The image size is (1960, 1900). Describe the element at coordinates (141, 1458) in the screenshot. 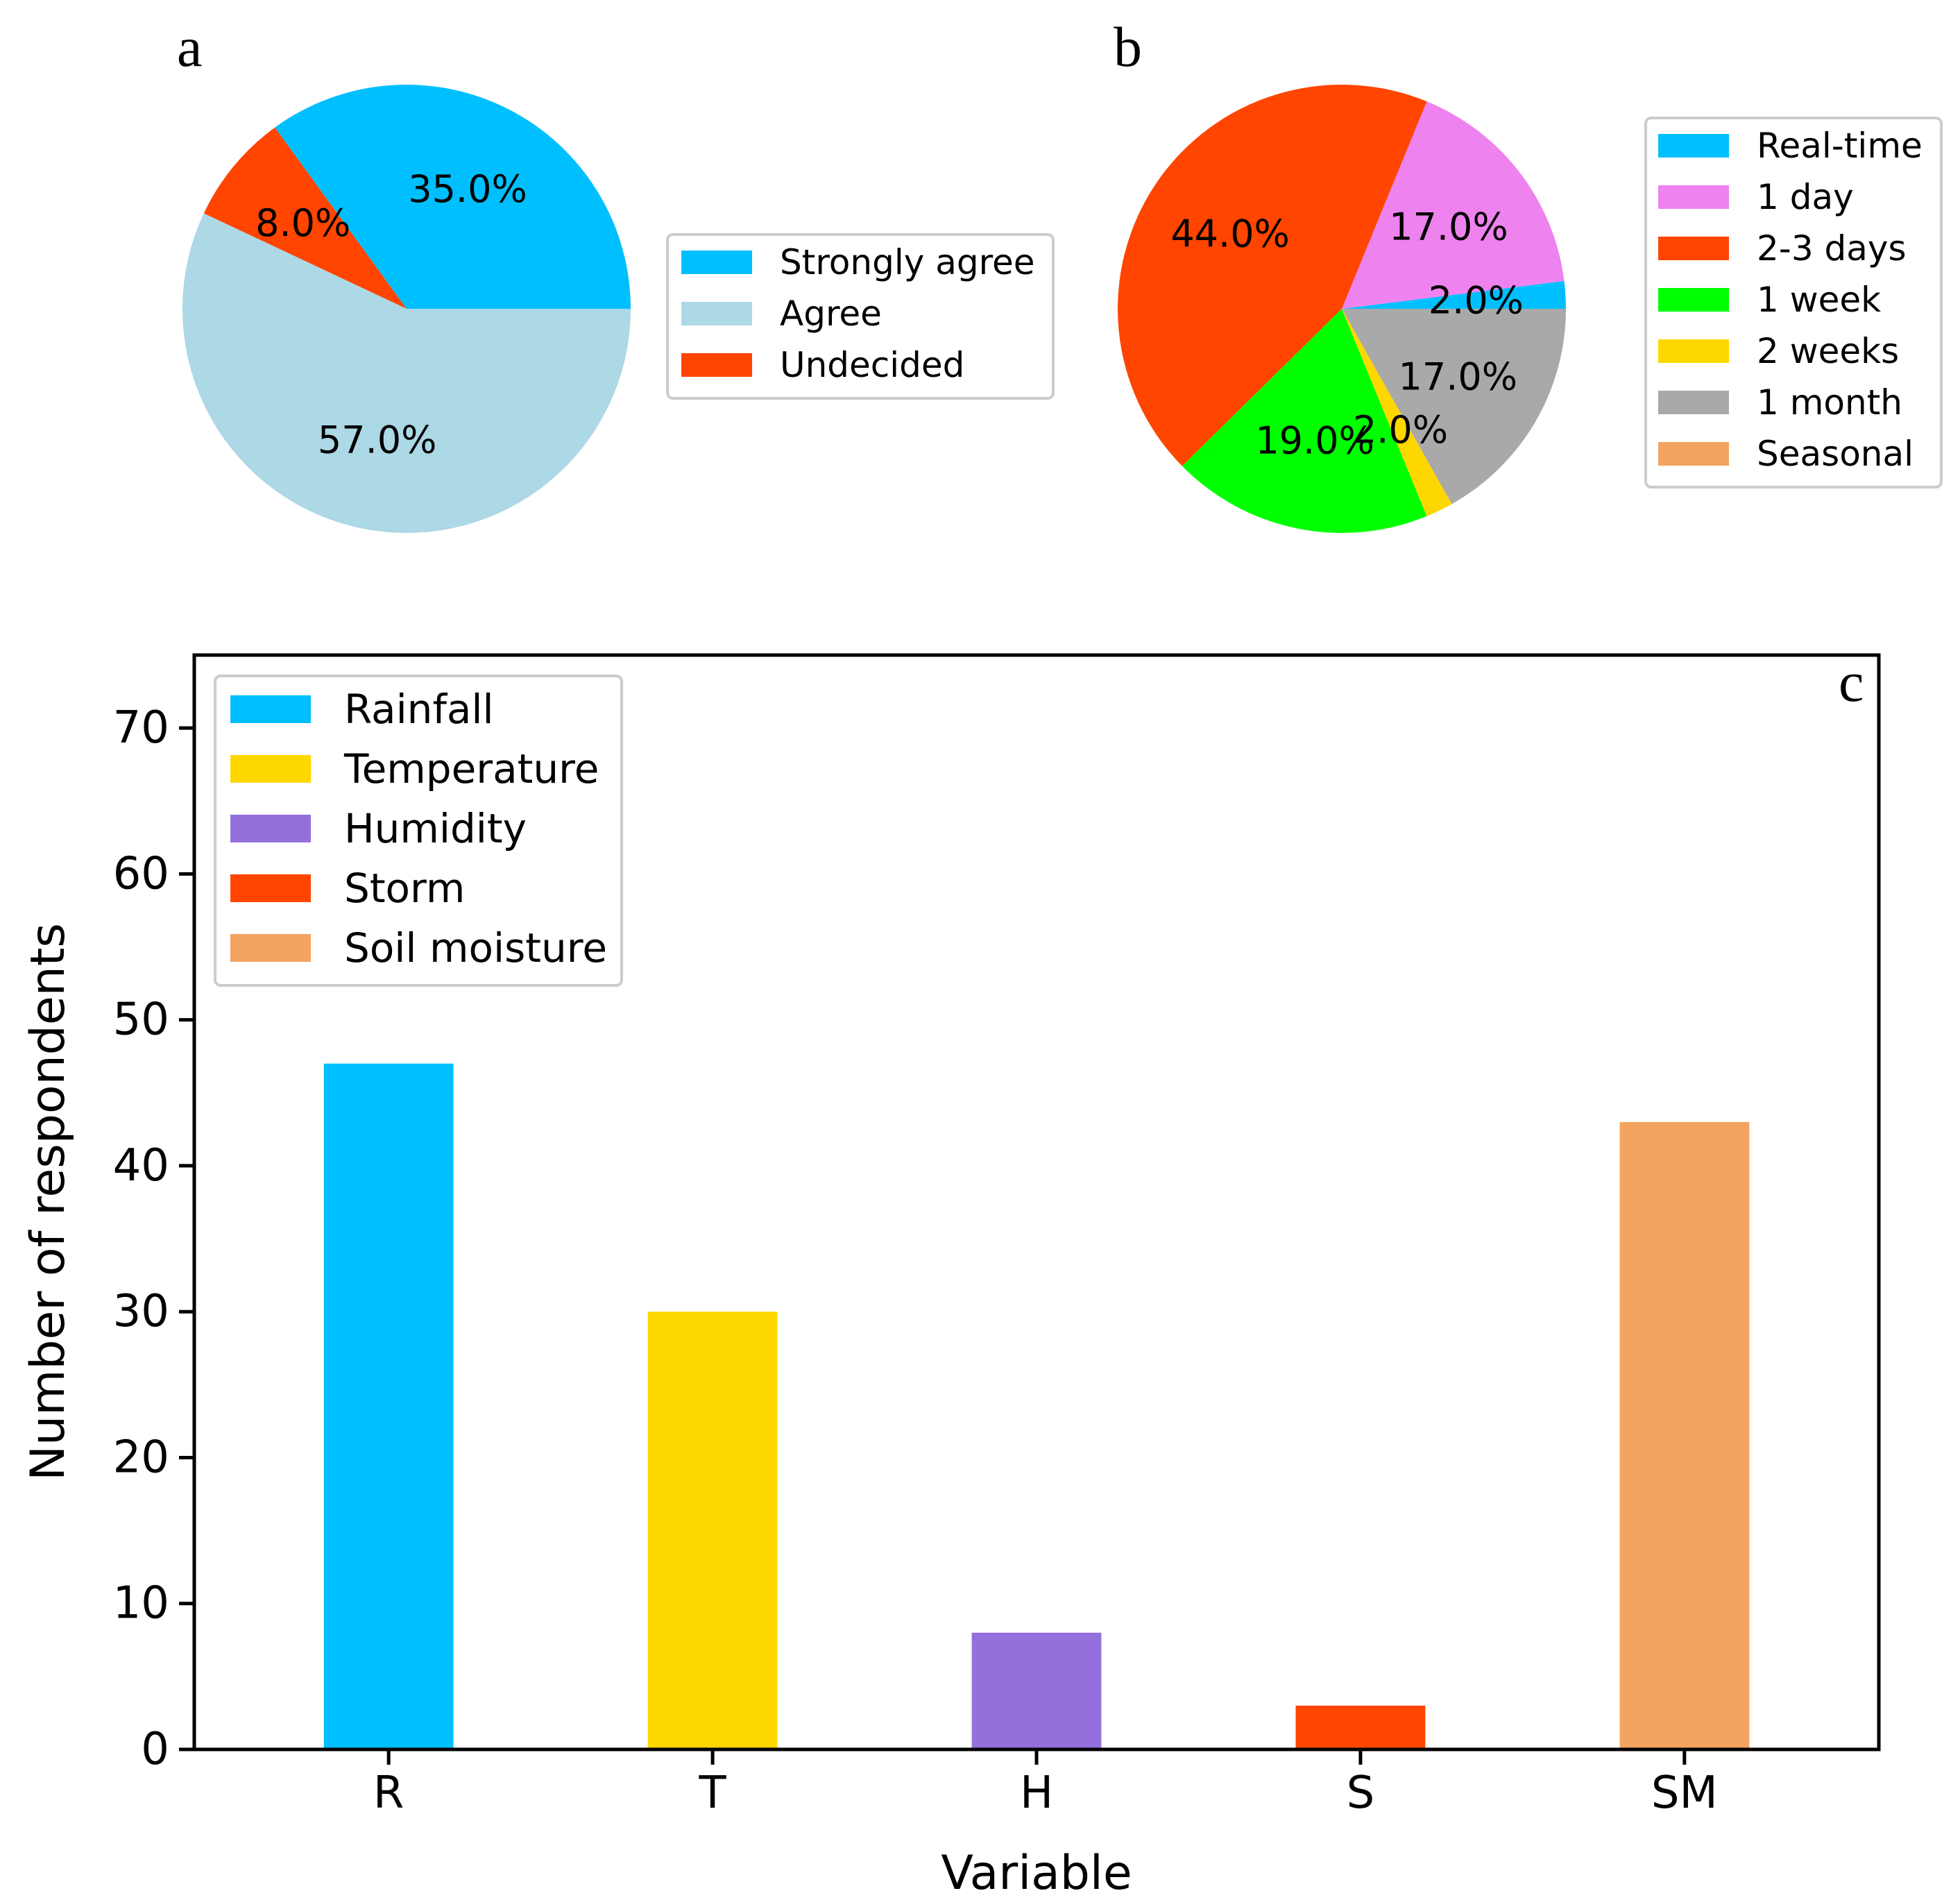

I see `y-tick-label-20: 20` at that location.